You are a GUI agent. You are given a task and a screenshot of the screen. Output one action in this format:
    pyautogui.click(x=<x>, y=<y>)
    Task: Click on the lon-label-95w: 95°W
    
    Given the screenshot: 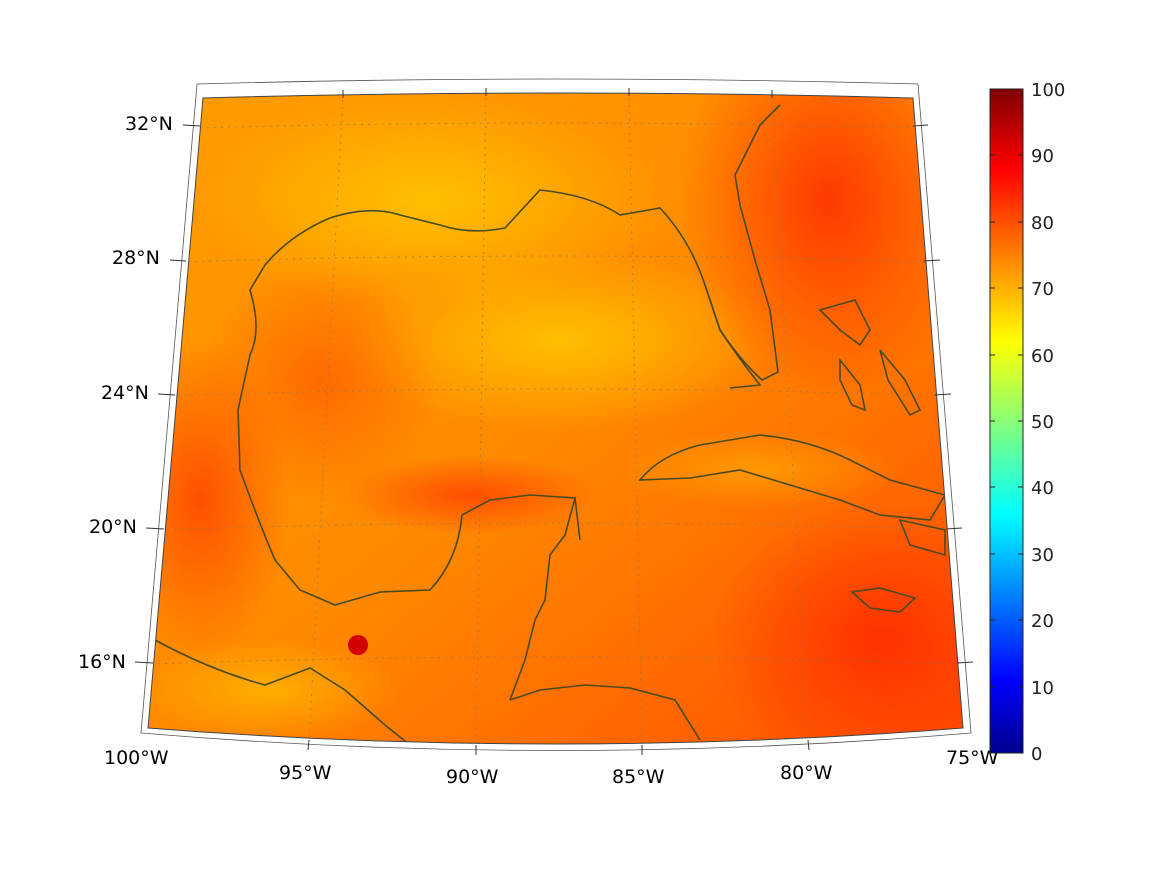 What is the action you would take?
    pyautogui.click(x=305, y=773)
    